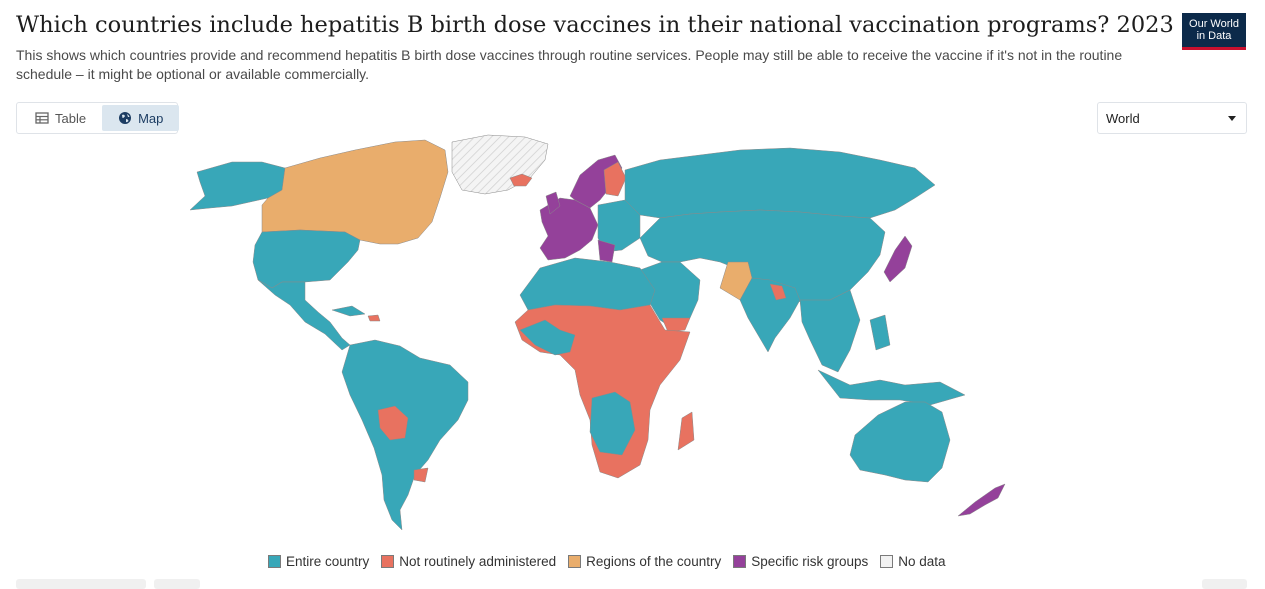 The image size is (1265, 589). What do you see at coordinates (830, 331) in the screenshot?
I see `map-southeast-asia` at bounding box center [830, 331].